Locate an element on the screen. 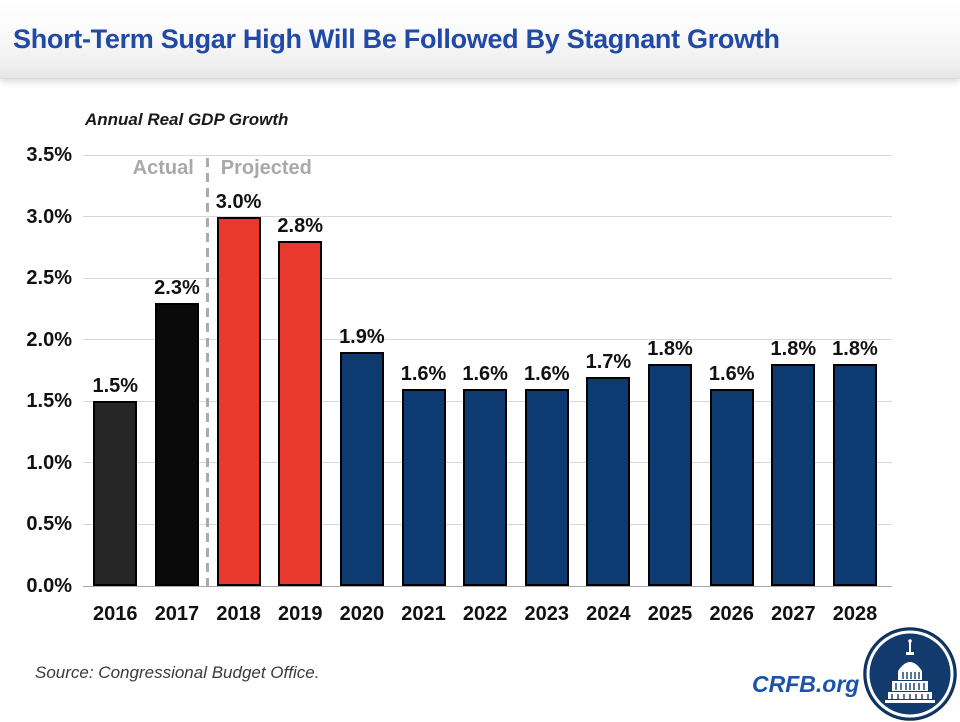 This screenshot has height=722, width=960. y-axis-tick-label: 1.5% is located at coordinates (49, 401).